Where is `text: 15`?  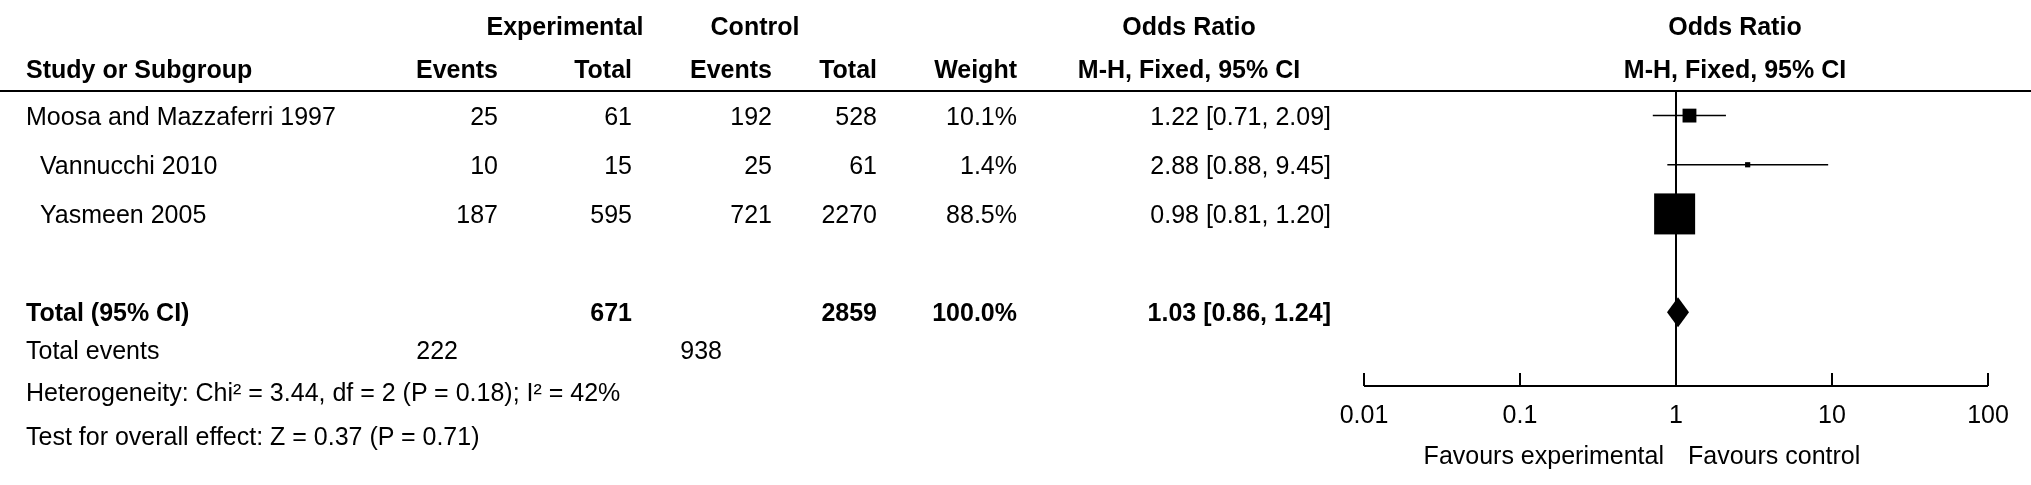
text: 15 is located at coordinates (618, 164).